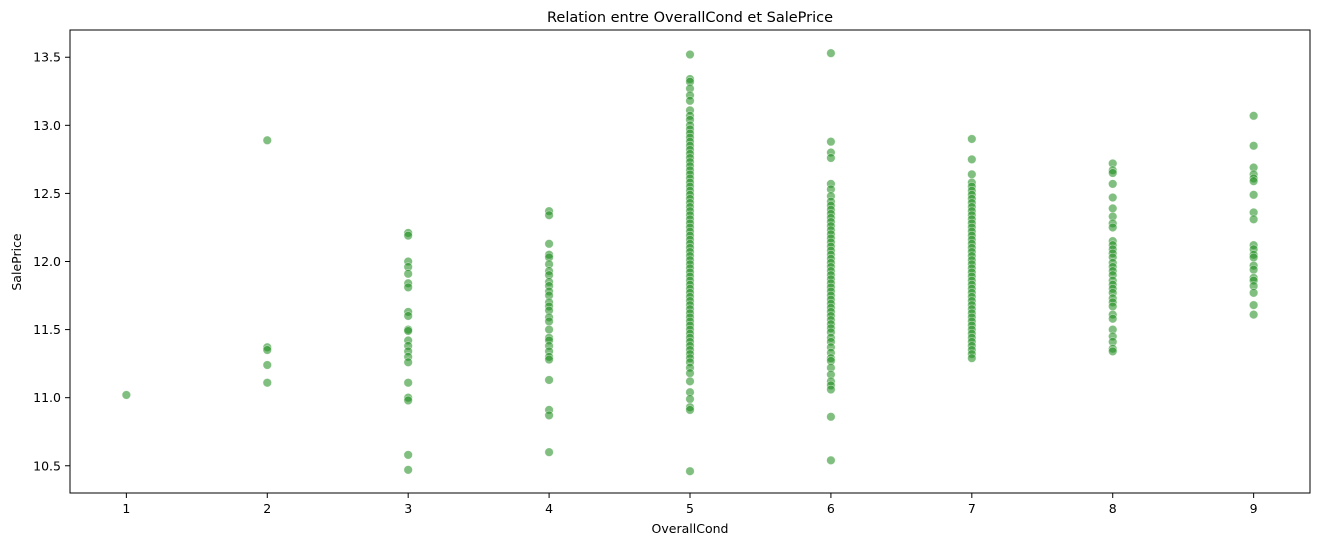 This screenshot has width=1320, height=545. What do you see at coordinates (47, 125) in the screenshot?
I see `y-tick-label: 13.0` at bounding box center [47, 125].